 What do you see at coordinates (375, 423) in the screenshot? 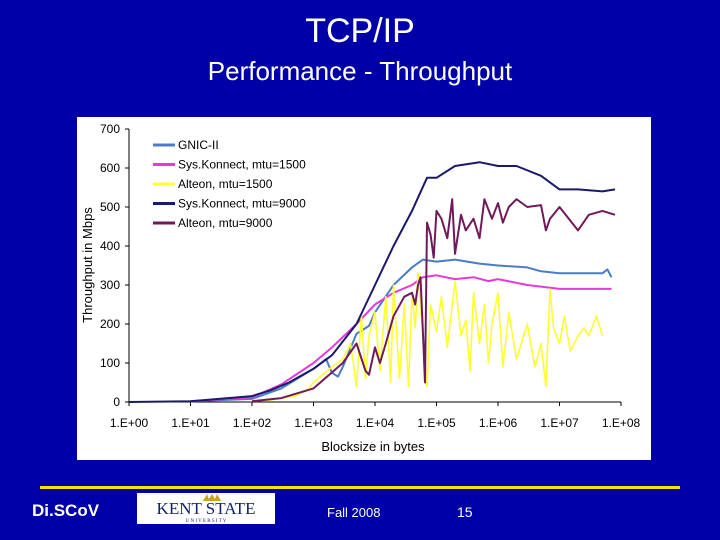
I see `x-tick-label: 1.E+04` at bounding box center [375, 423].